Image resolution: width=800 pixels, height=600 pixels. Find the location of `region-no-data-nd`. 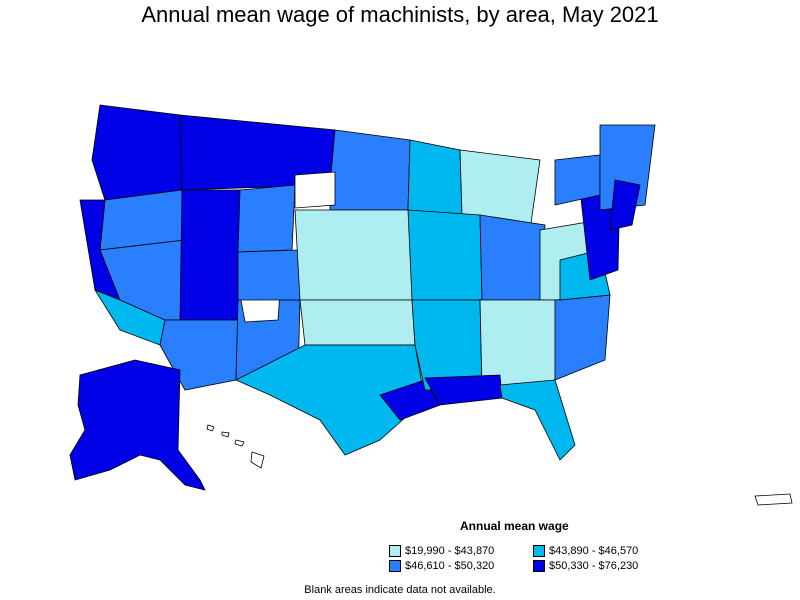

region-no-data-nd is located at coordinates (315, 190).